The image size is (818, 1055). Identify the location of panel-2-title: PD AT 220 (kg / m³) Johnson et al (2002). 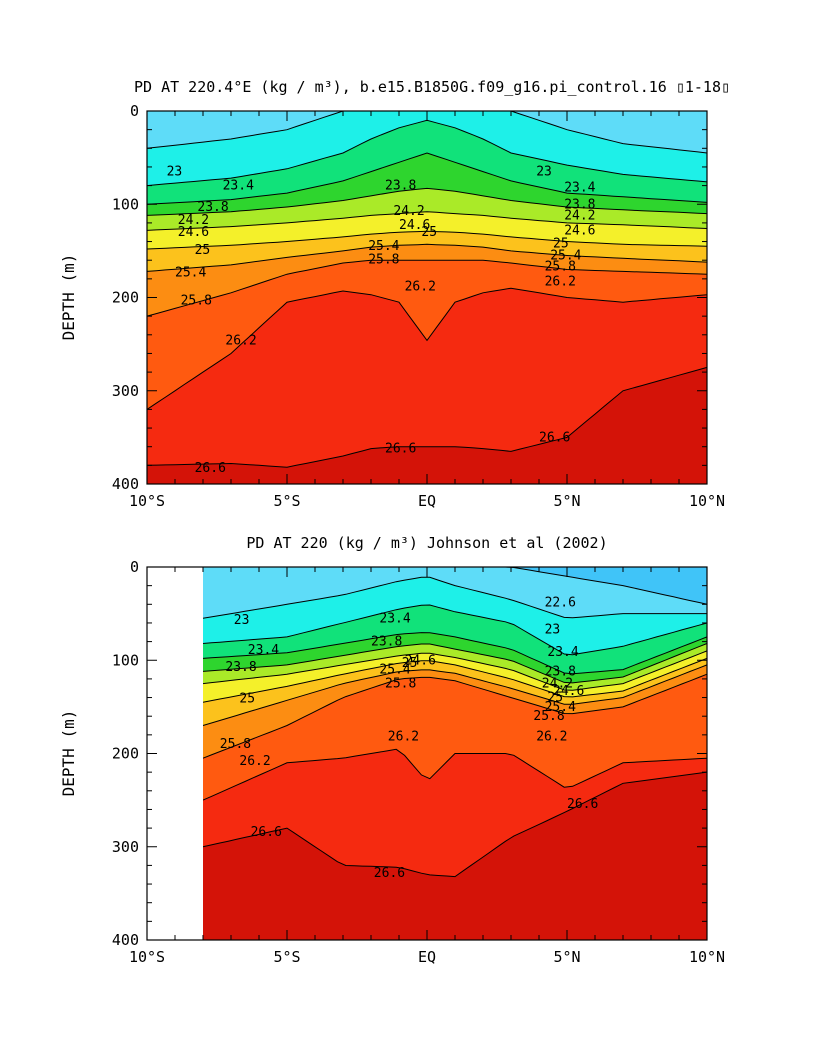
(426, 543).